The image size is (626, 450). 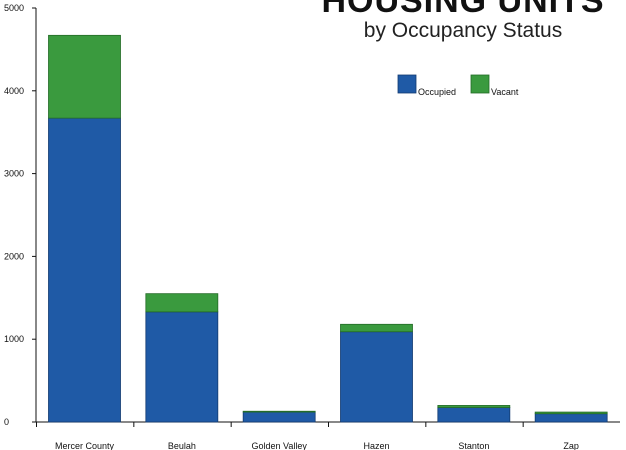 What do you see at coordinates (505, 92) in the screenshot?
I see `legend-label-vacant: Vacant` at bounding box center [505, 92].